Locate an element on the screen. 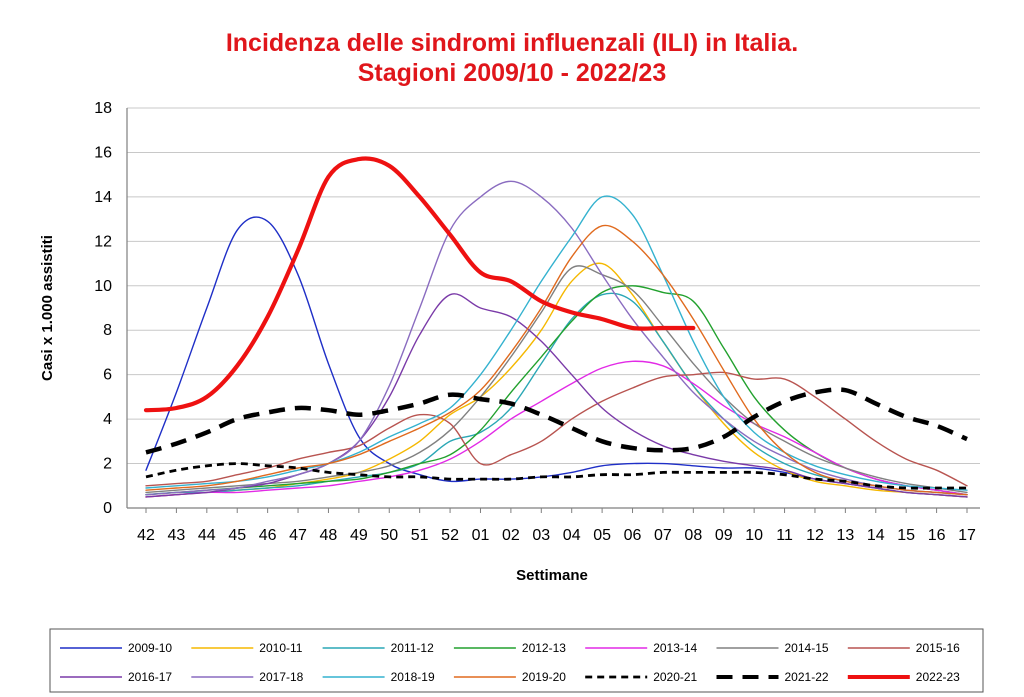  x-tick-label: 11 is located at coordinates (784, 535).